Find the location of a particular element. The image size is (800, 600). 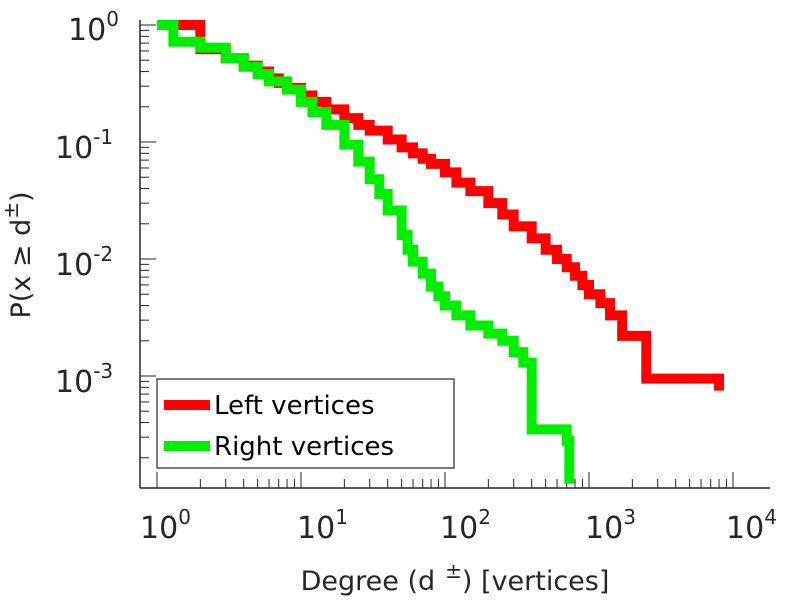

y-tick-labels: 10⁰ 10⁻¹ 10⁻² 10⁻³ is located at coordinates (87, 203).